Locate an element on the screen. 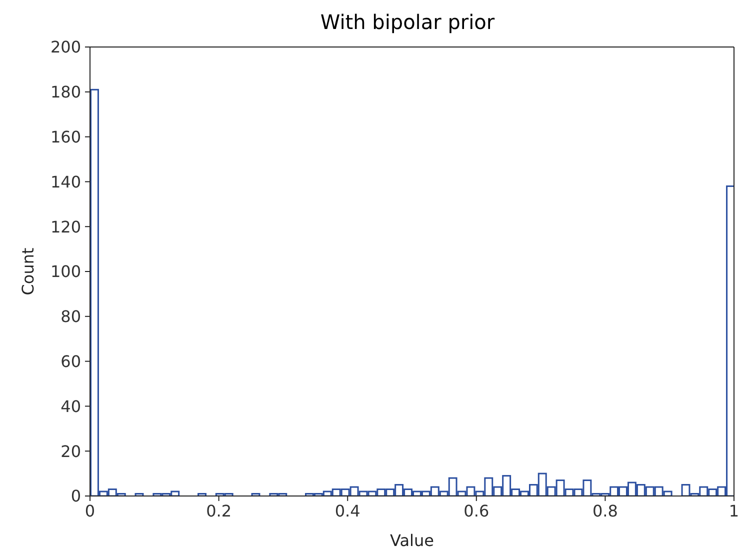 Image resolution: width=755 pixels, height=559 pixels. chart-title: With bipolar prior is located at coordinates (407, 22).